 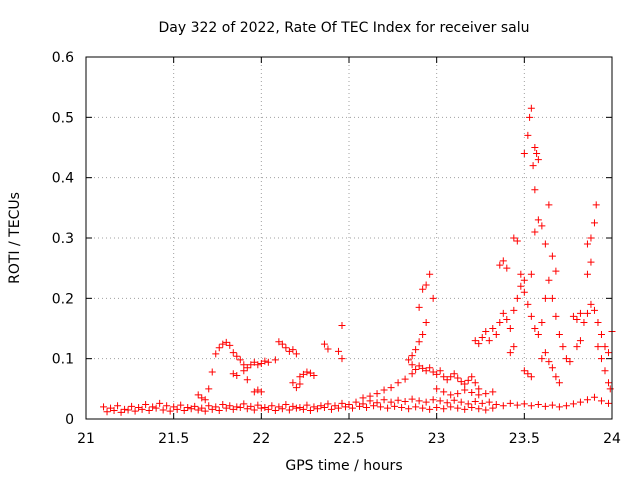 I want to click on y-tick-label: 0, so click(x=69, y=420).